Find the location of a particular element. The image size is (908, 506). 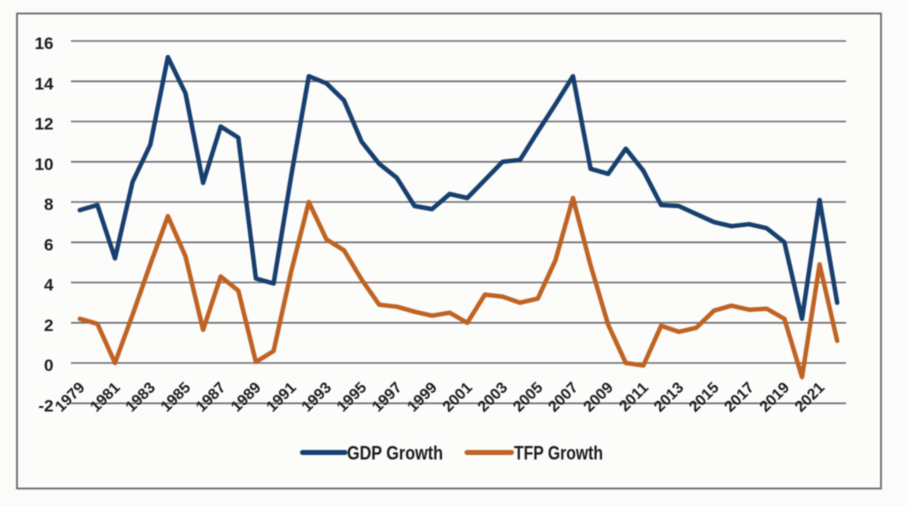

svg-text: -2 is located at coordinates (45, 405).